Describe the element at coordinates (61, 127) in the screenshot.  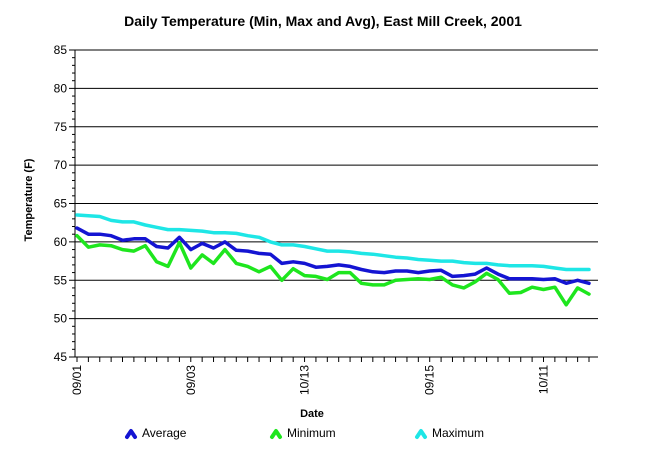
I see `y-tick-label: 75` at that location.